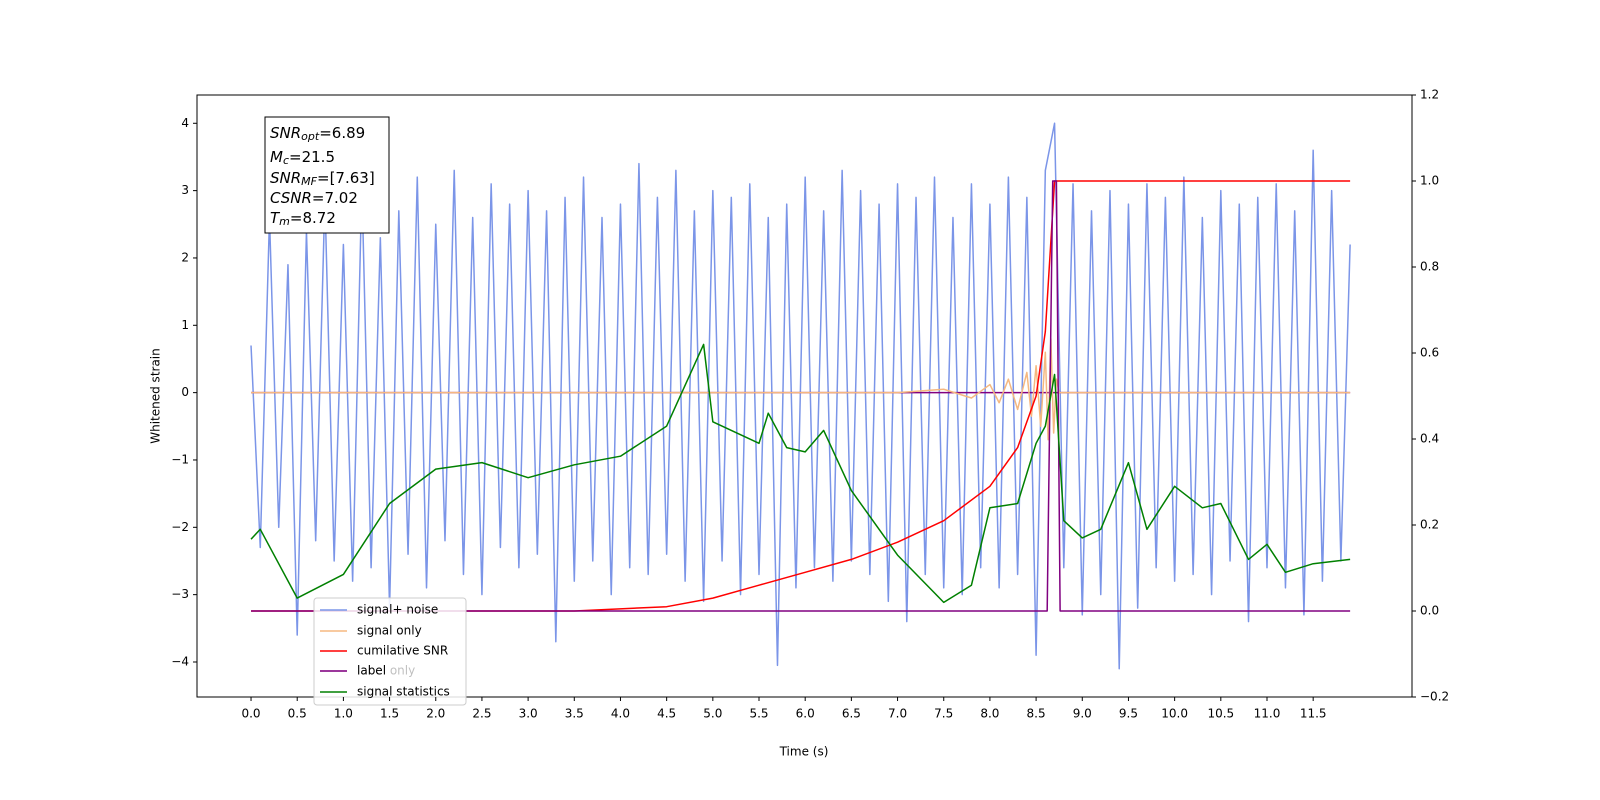  I want to click on y-tick-label: −2, so click(180, 527).